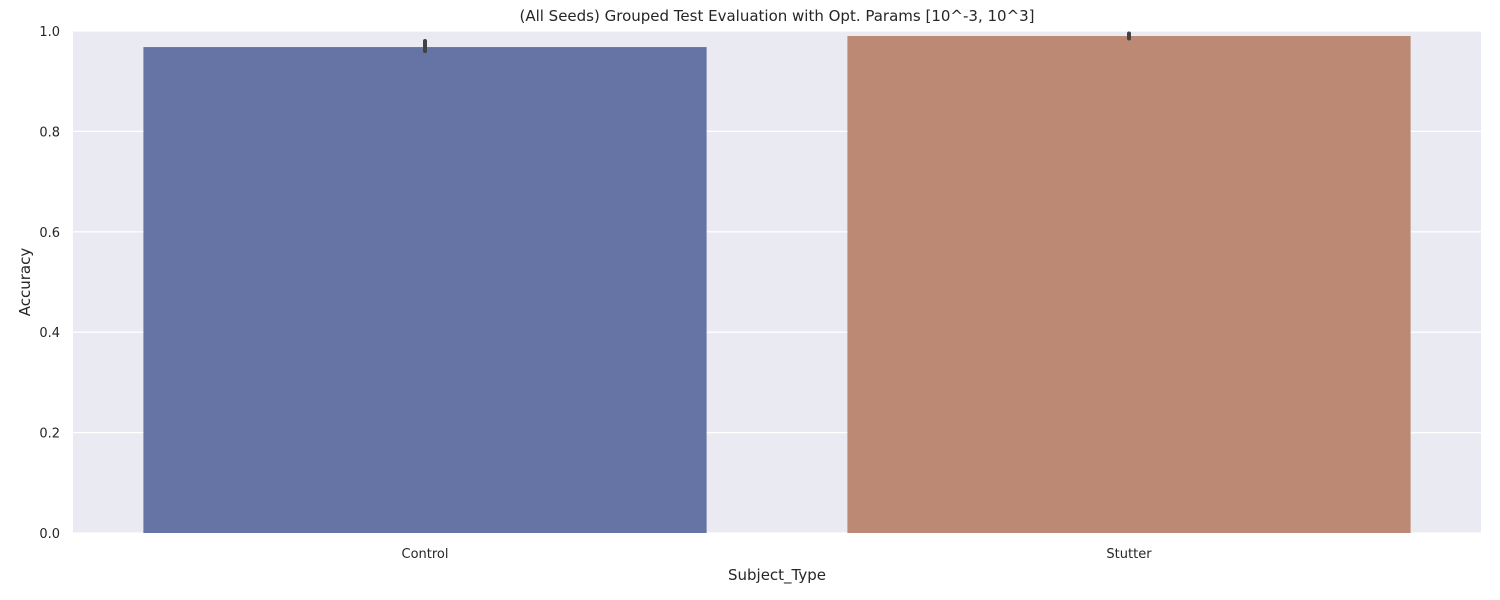 This screenshot has width=1500, height=600. What do you see at coordinates (49, 534) in the screenshot?
I see `y-tick-label: 0.0` at bounding box center [49, 534].